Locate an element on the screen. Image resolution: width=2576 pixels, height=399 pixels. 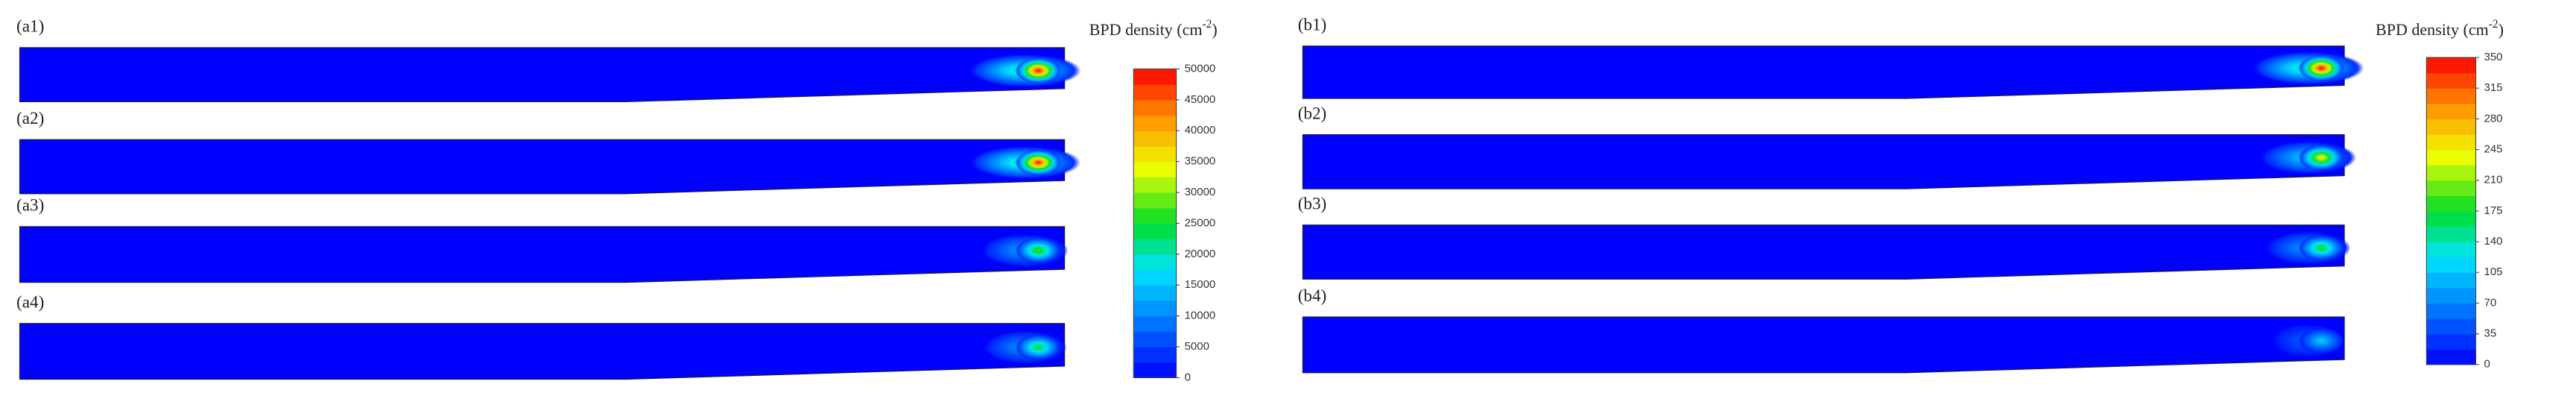
colorbar-tick-label: 350 is located at coordinates (2493, 57).